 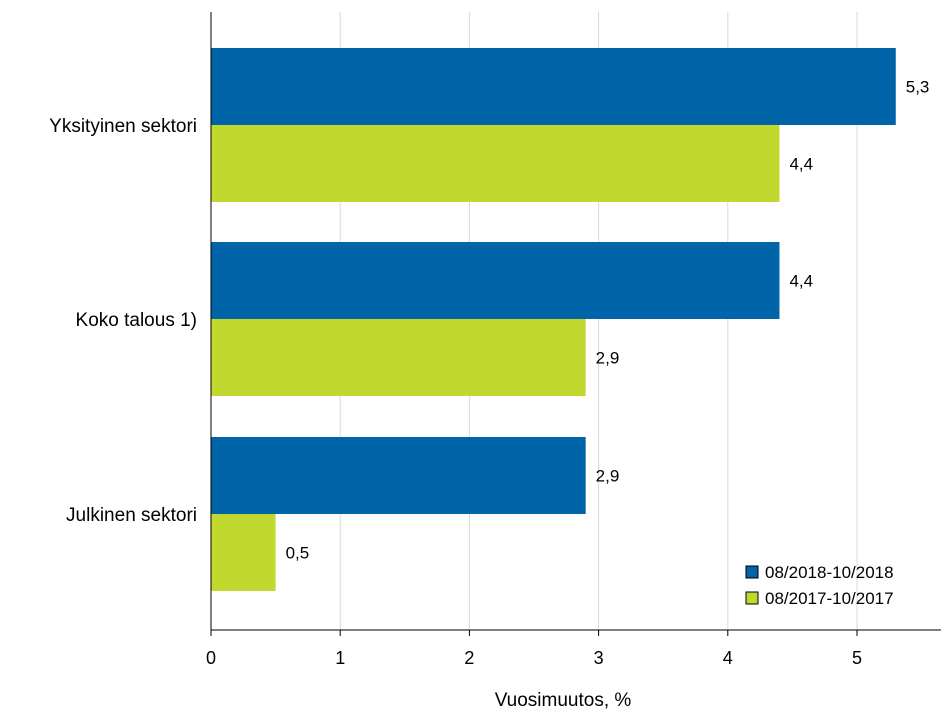 I want to click on category-label: Yksityinen sektori, so click(x=123, y=126).